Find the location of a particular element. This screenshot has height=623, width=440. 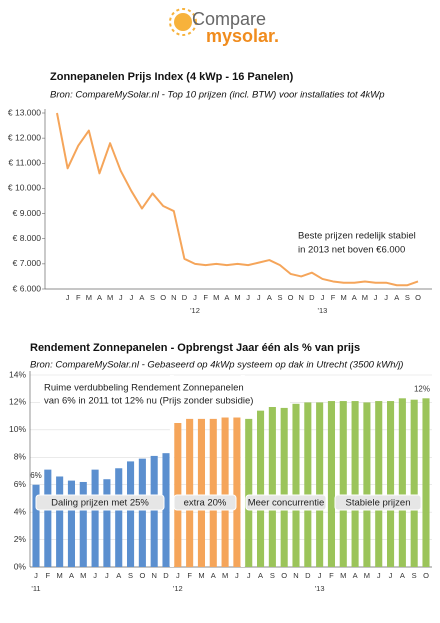

logo-mysolar: mysolar. is located at coordinates (242, 36).